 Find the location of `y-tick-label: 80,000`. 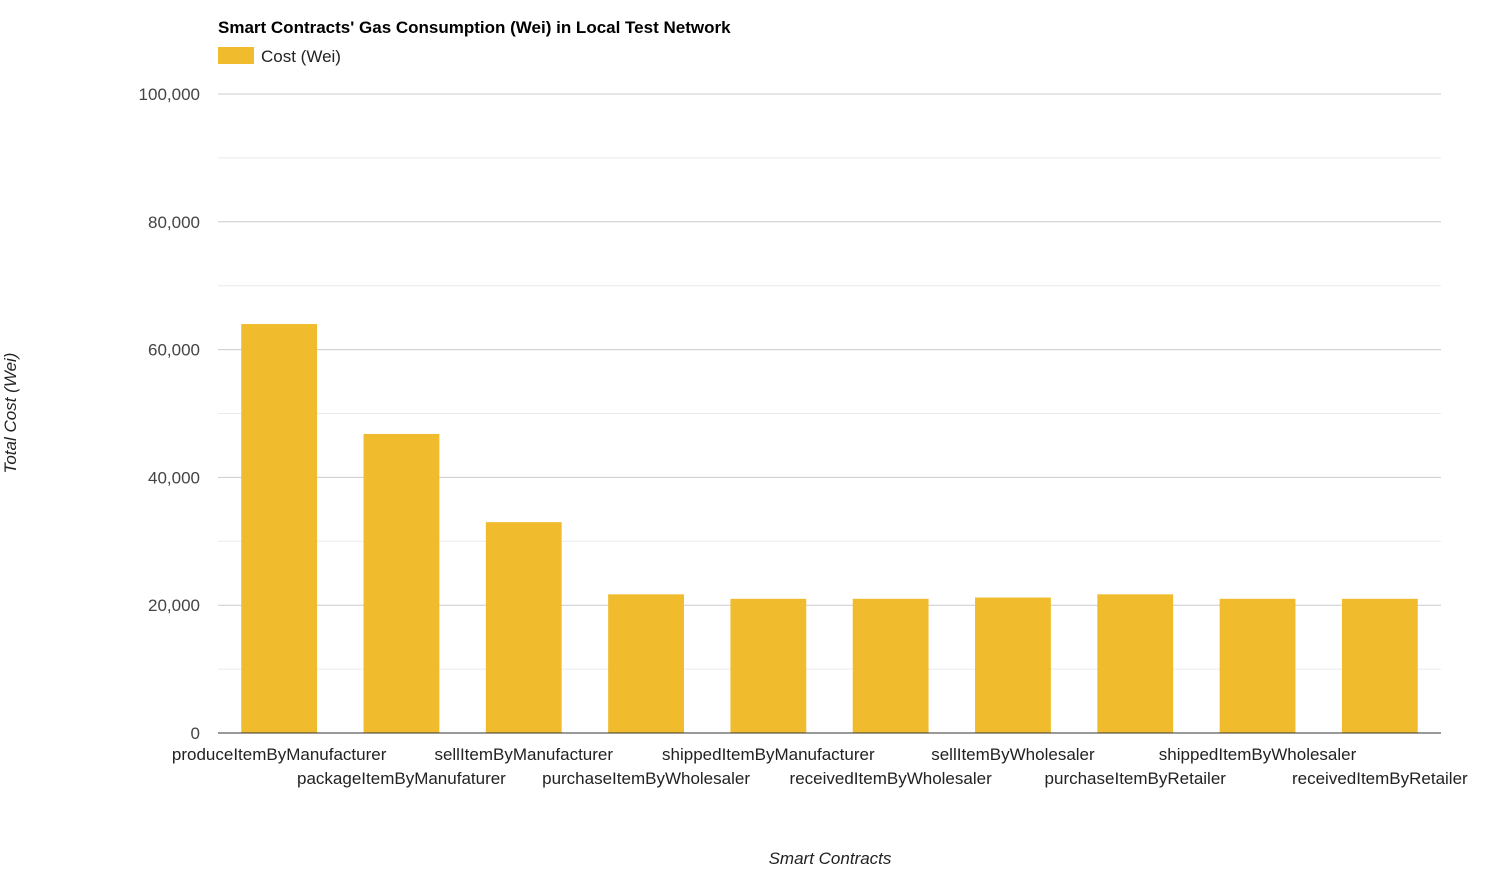

y-tick-label: 80,000 is located at coordinates (174, 222).